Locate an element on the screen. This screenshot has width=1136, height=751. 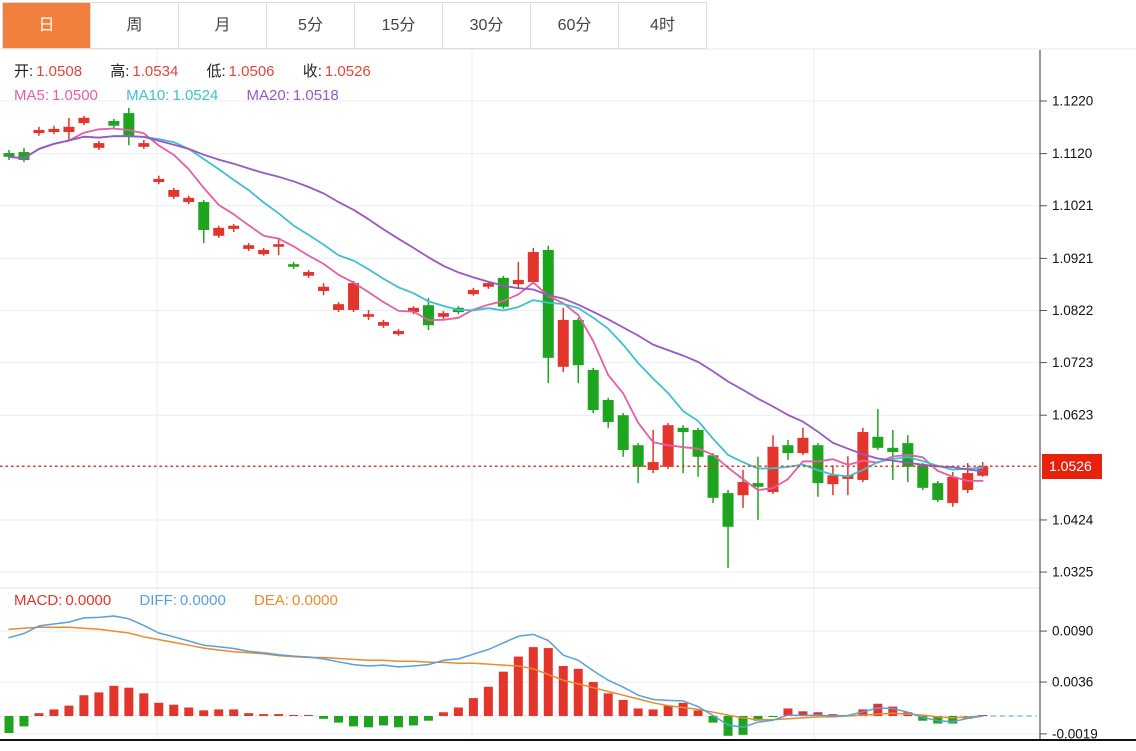
diff-value: 0.0000 is located at coordinates (202, 600).